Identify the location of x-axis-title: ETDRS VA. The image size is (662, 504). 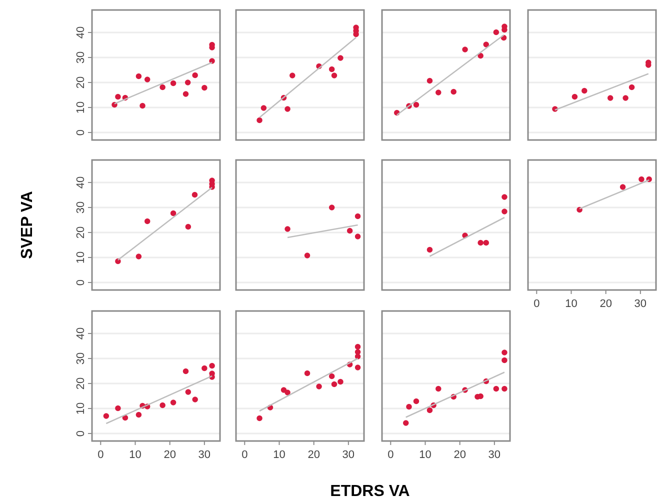
(370, 491).